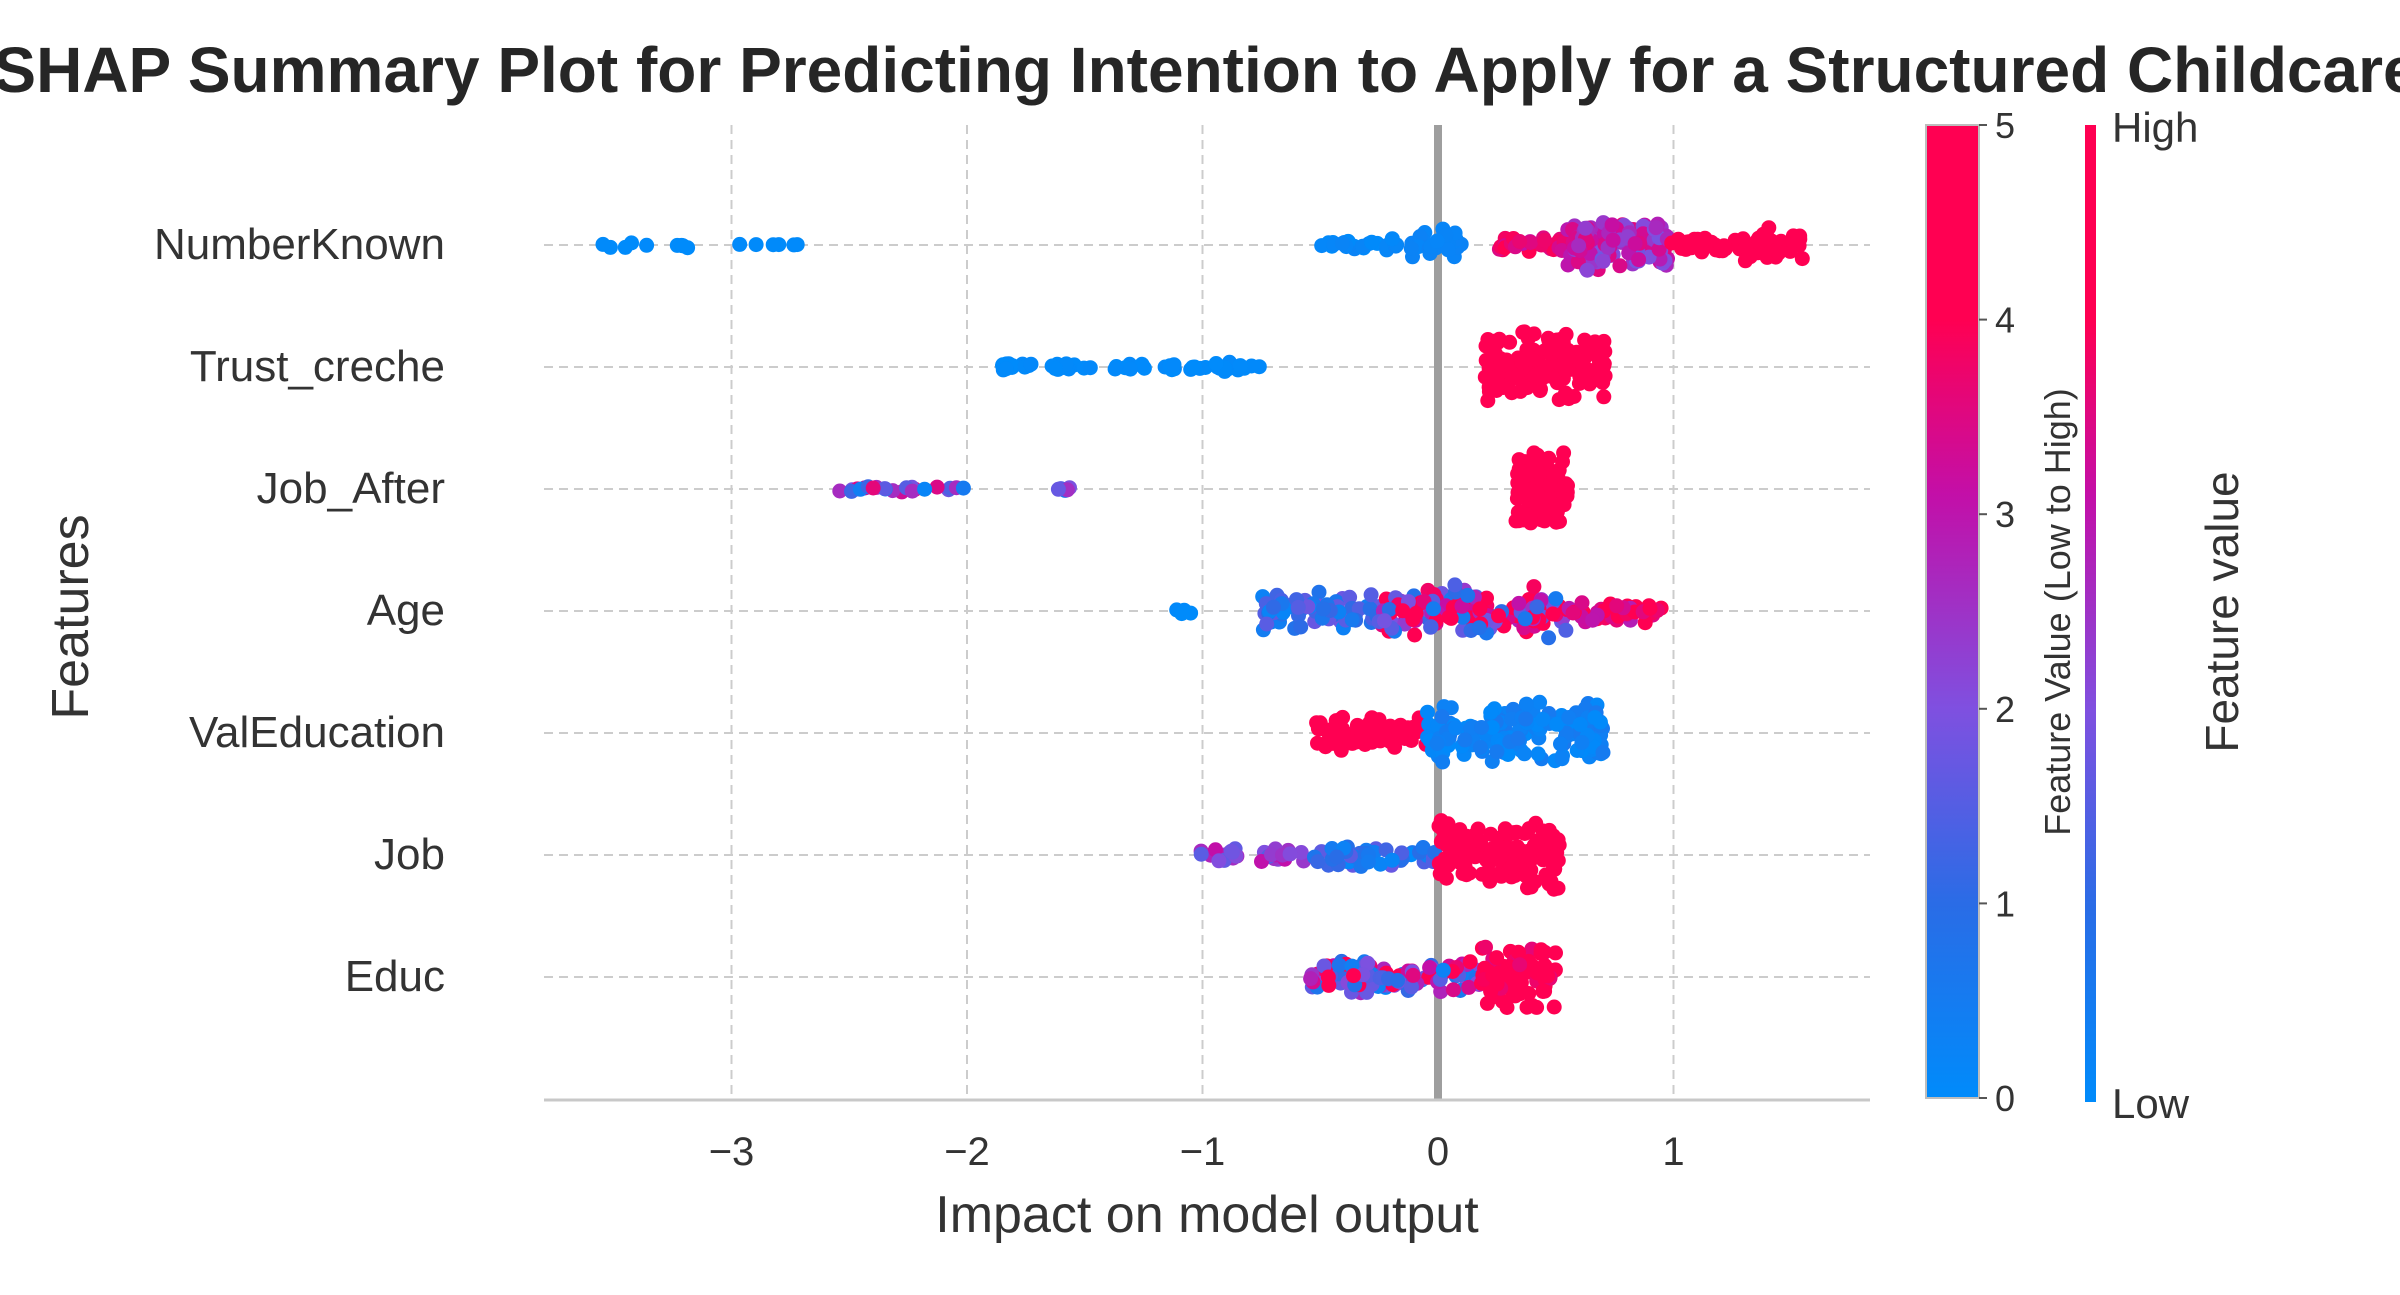 The width and height of the screenshot is (2400, 1295). Describe the element at coordinates (409, 854) in the screenshot. I see `feature-label: Job` at that location.